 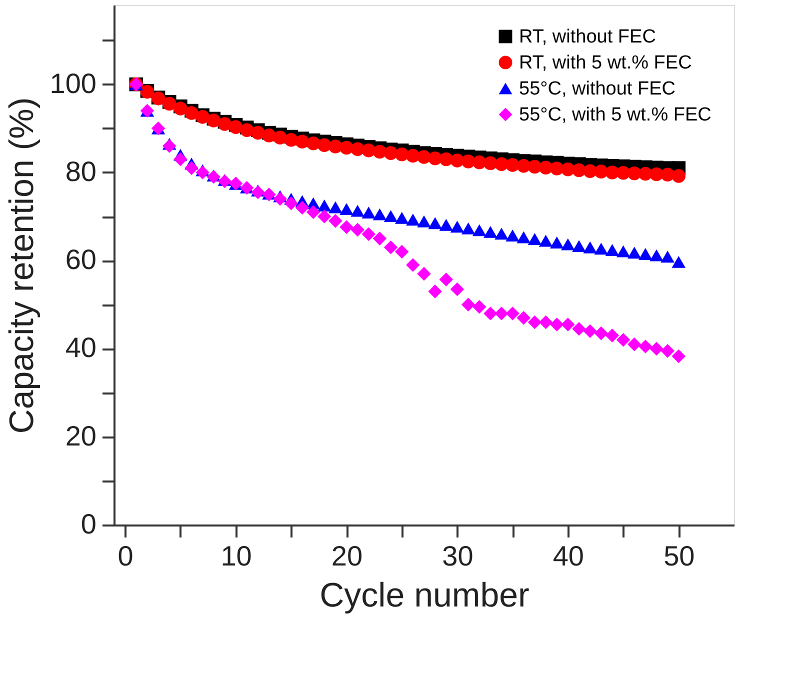 What do you see at coordinates (458, 556) in the screenshot?
I see `x-tick-label: 30` at bounding box center [458, 556].